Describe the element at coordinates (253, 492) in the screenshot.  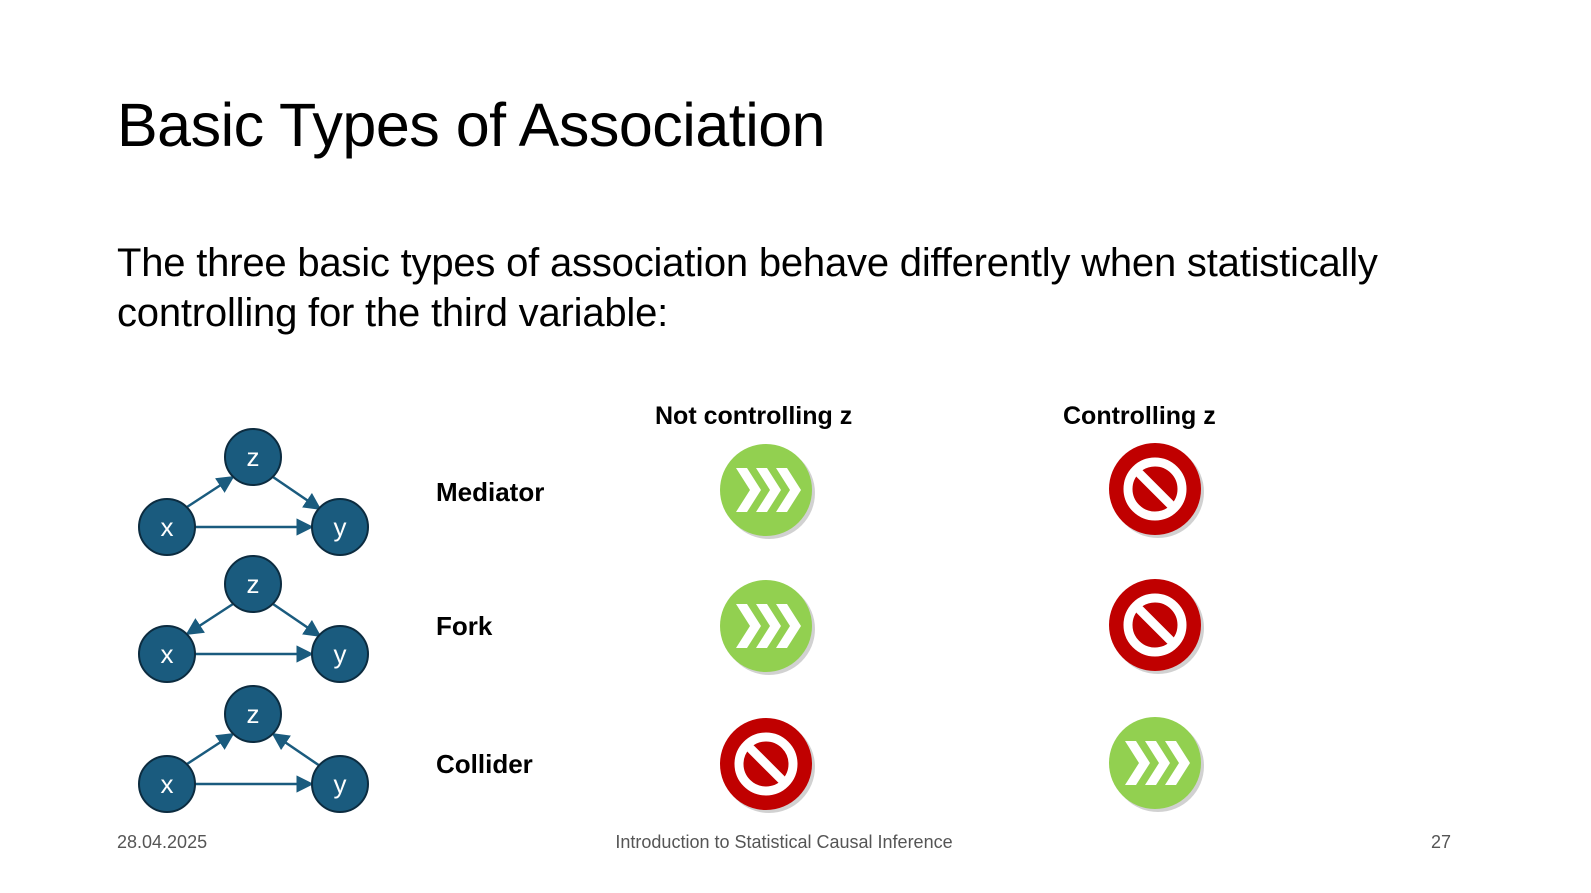
I see `dag-mediator: z x y` at that location.